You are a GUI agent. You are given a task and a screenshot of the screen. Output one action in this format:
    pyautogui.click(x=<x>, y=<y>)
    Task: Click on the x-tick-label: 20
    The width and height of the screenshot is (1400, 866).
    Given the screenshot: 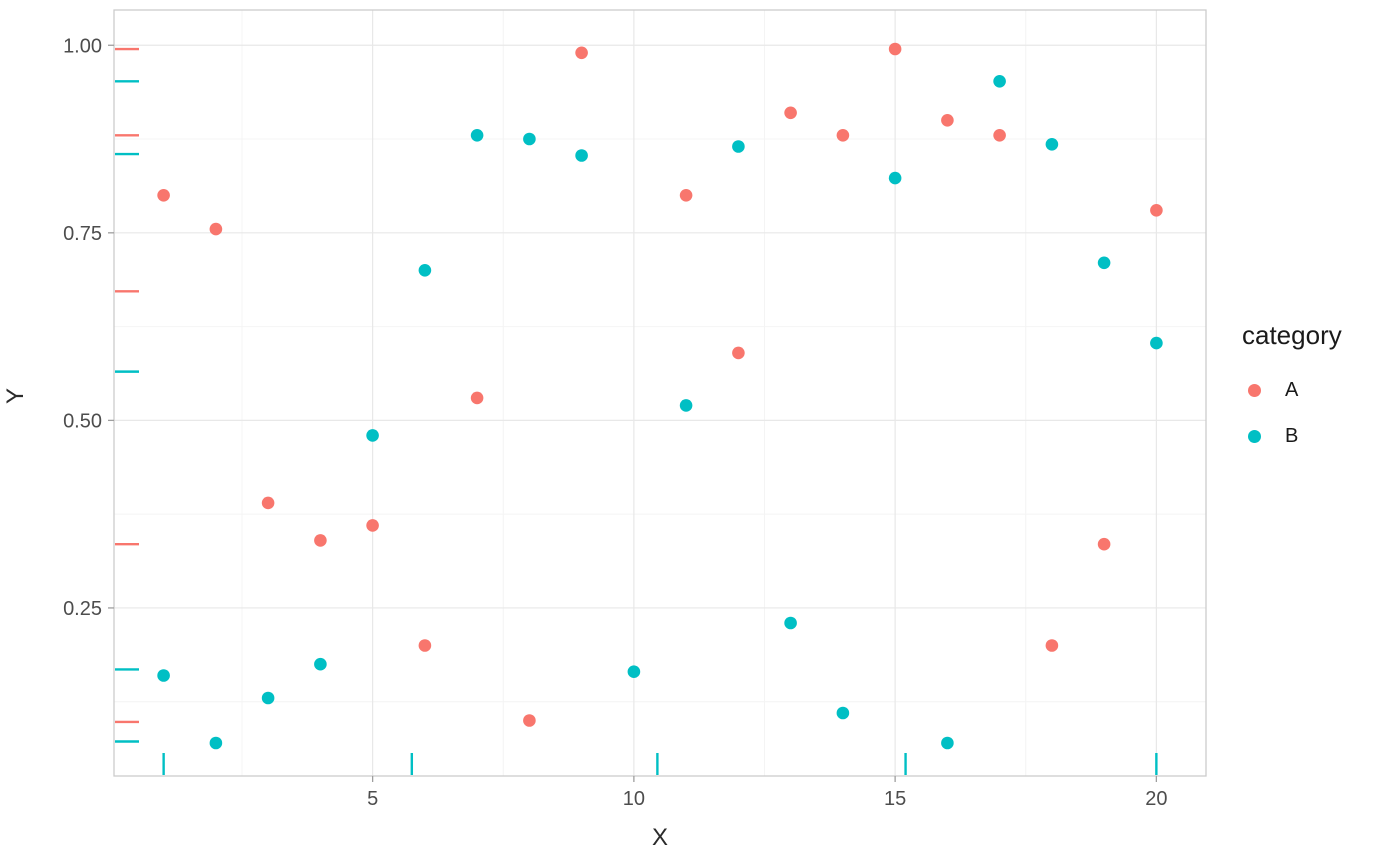 What is the action you would take?
    pyautogui.click(x=1156, y=799)
    